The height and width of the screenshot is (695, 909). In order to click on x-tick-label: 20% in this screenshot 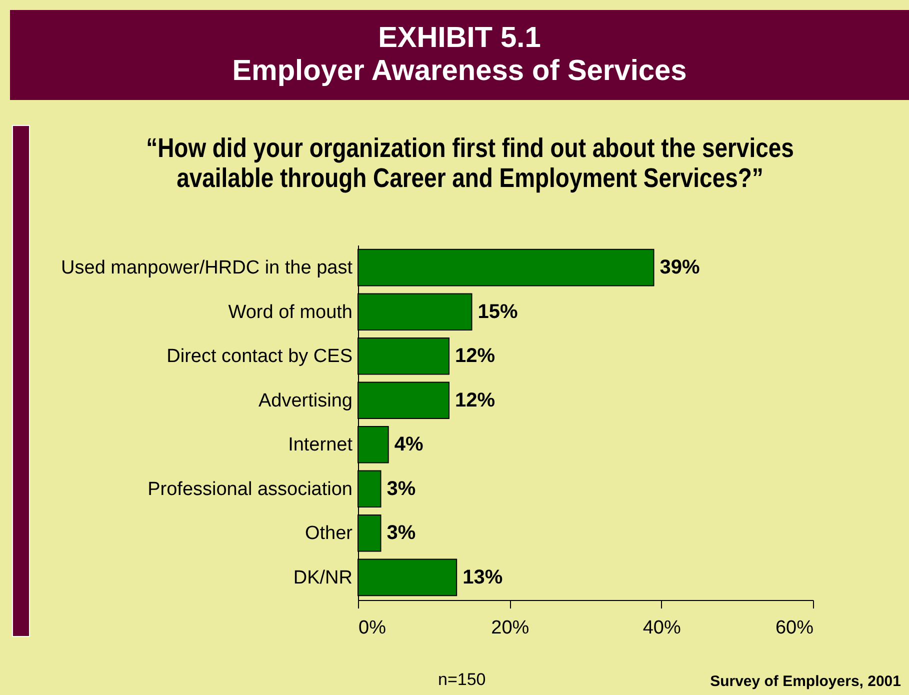, I will do `click(510, 628)`.